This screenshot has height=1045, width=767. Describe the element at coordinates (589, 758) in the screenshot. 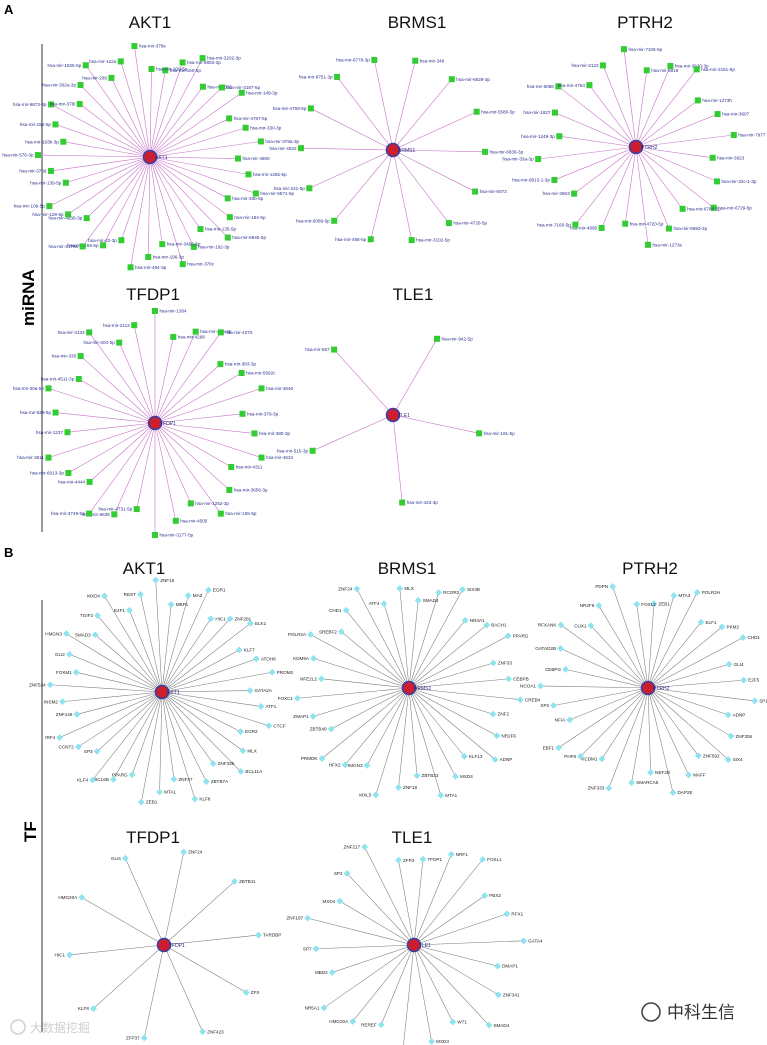

I see `node-label: KCDM1` at that location.